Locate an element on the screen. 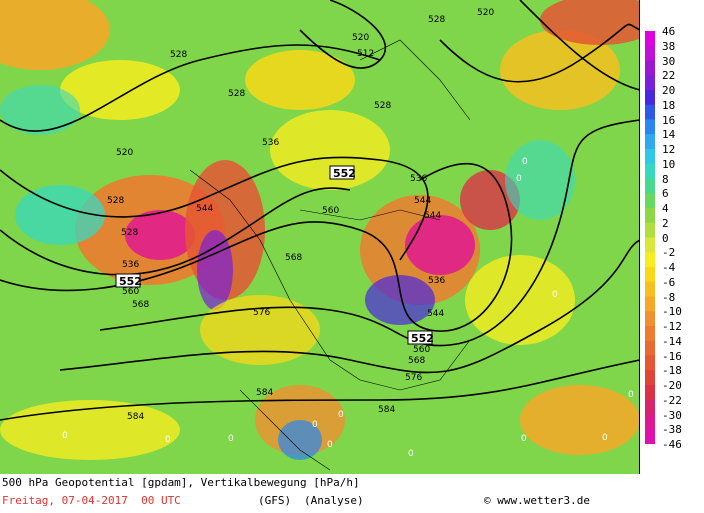 Image resolution: width=704 pixels, height=513 pixels. color-scale-label: -22 is located at coordinates (672, 400).